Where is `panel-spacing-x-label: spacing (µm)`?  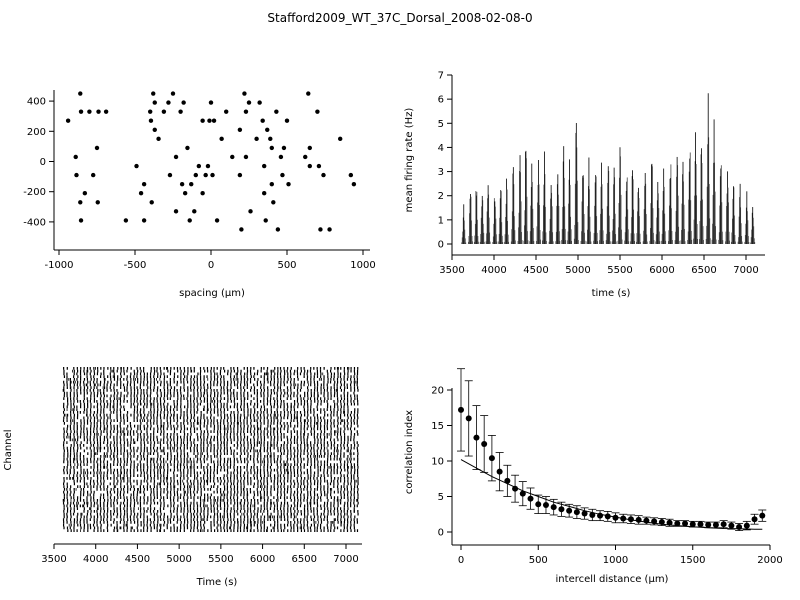
panel-spacing-x-label: spacing (µm) is located at coordinates (212, 293).